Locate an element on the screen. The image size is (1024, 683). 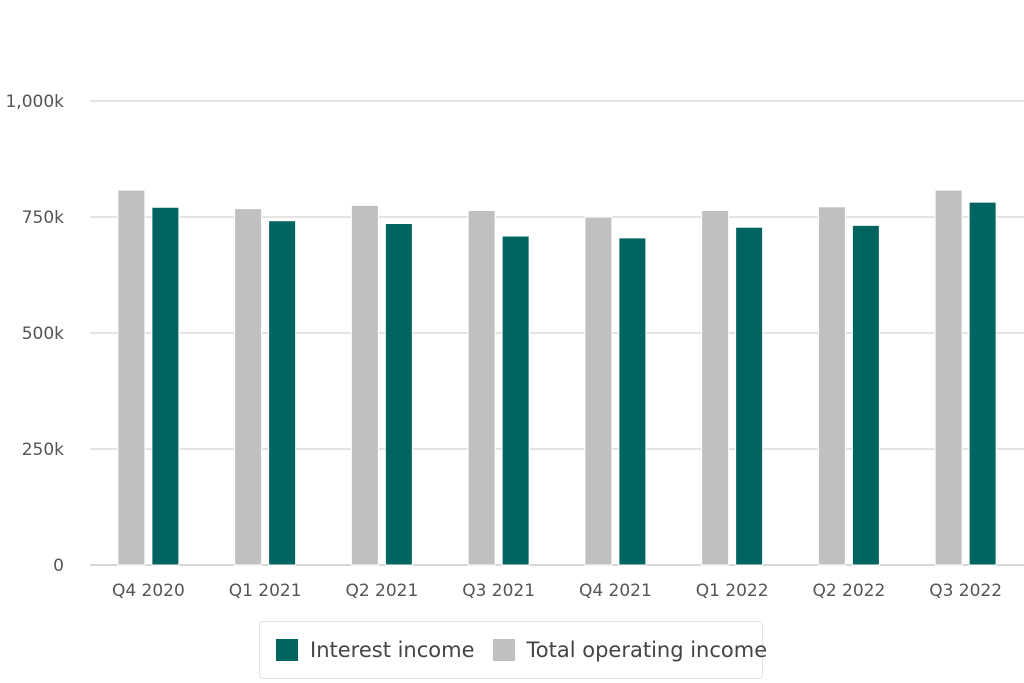
bar-total-operating-income-q2-2021 is located at coordinates (364, 385).